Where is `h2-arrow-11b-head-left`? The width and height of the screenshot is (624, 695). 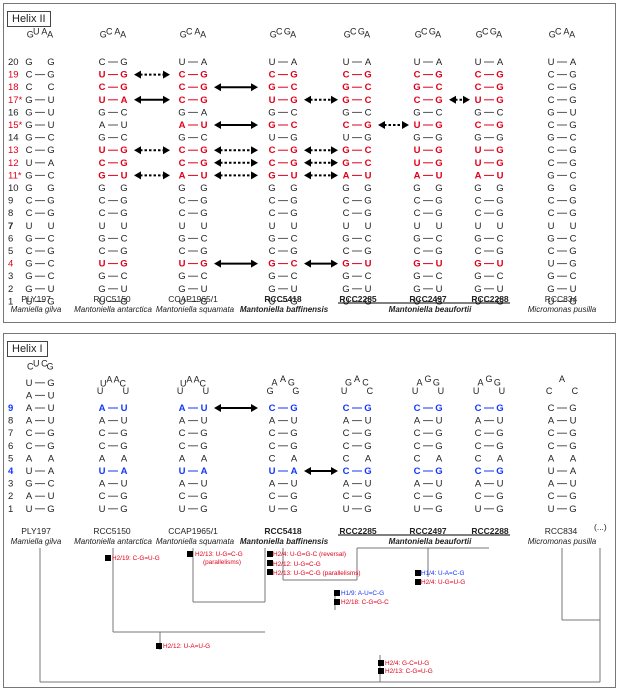 h2-arrow-11b-head-left is located at coordinates (217, 175).